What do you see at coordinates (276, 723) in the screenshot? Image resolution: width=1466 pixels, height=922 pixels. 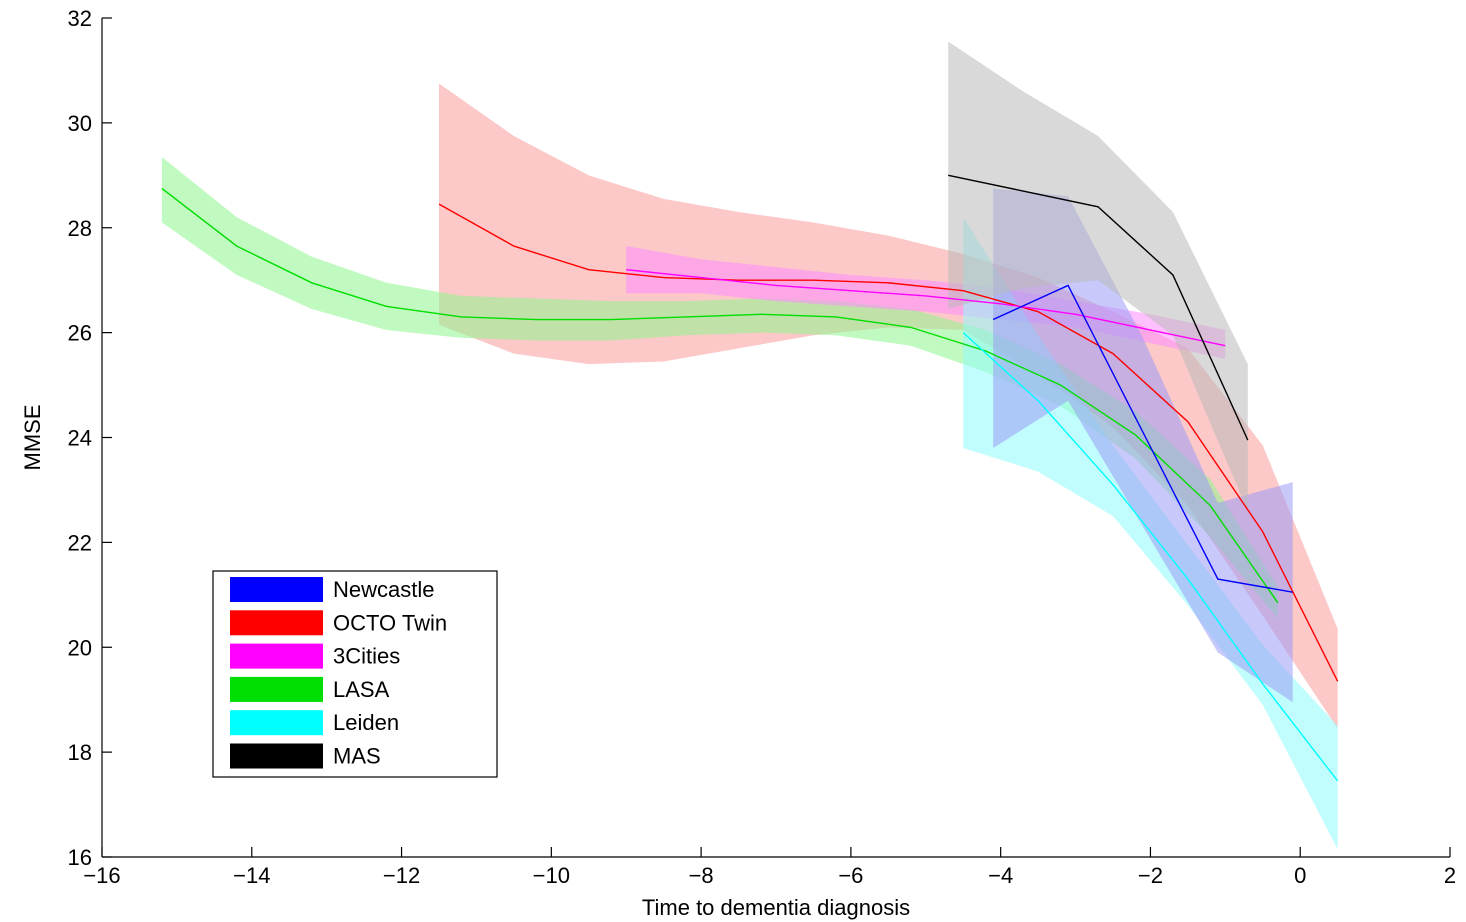 I see `legend-swatch-leiden` at bounding box center [276, 723].